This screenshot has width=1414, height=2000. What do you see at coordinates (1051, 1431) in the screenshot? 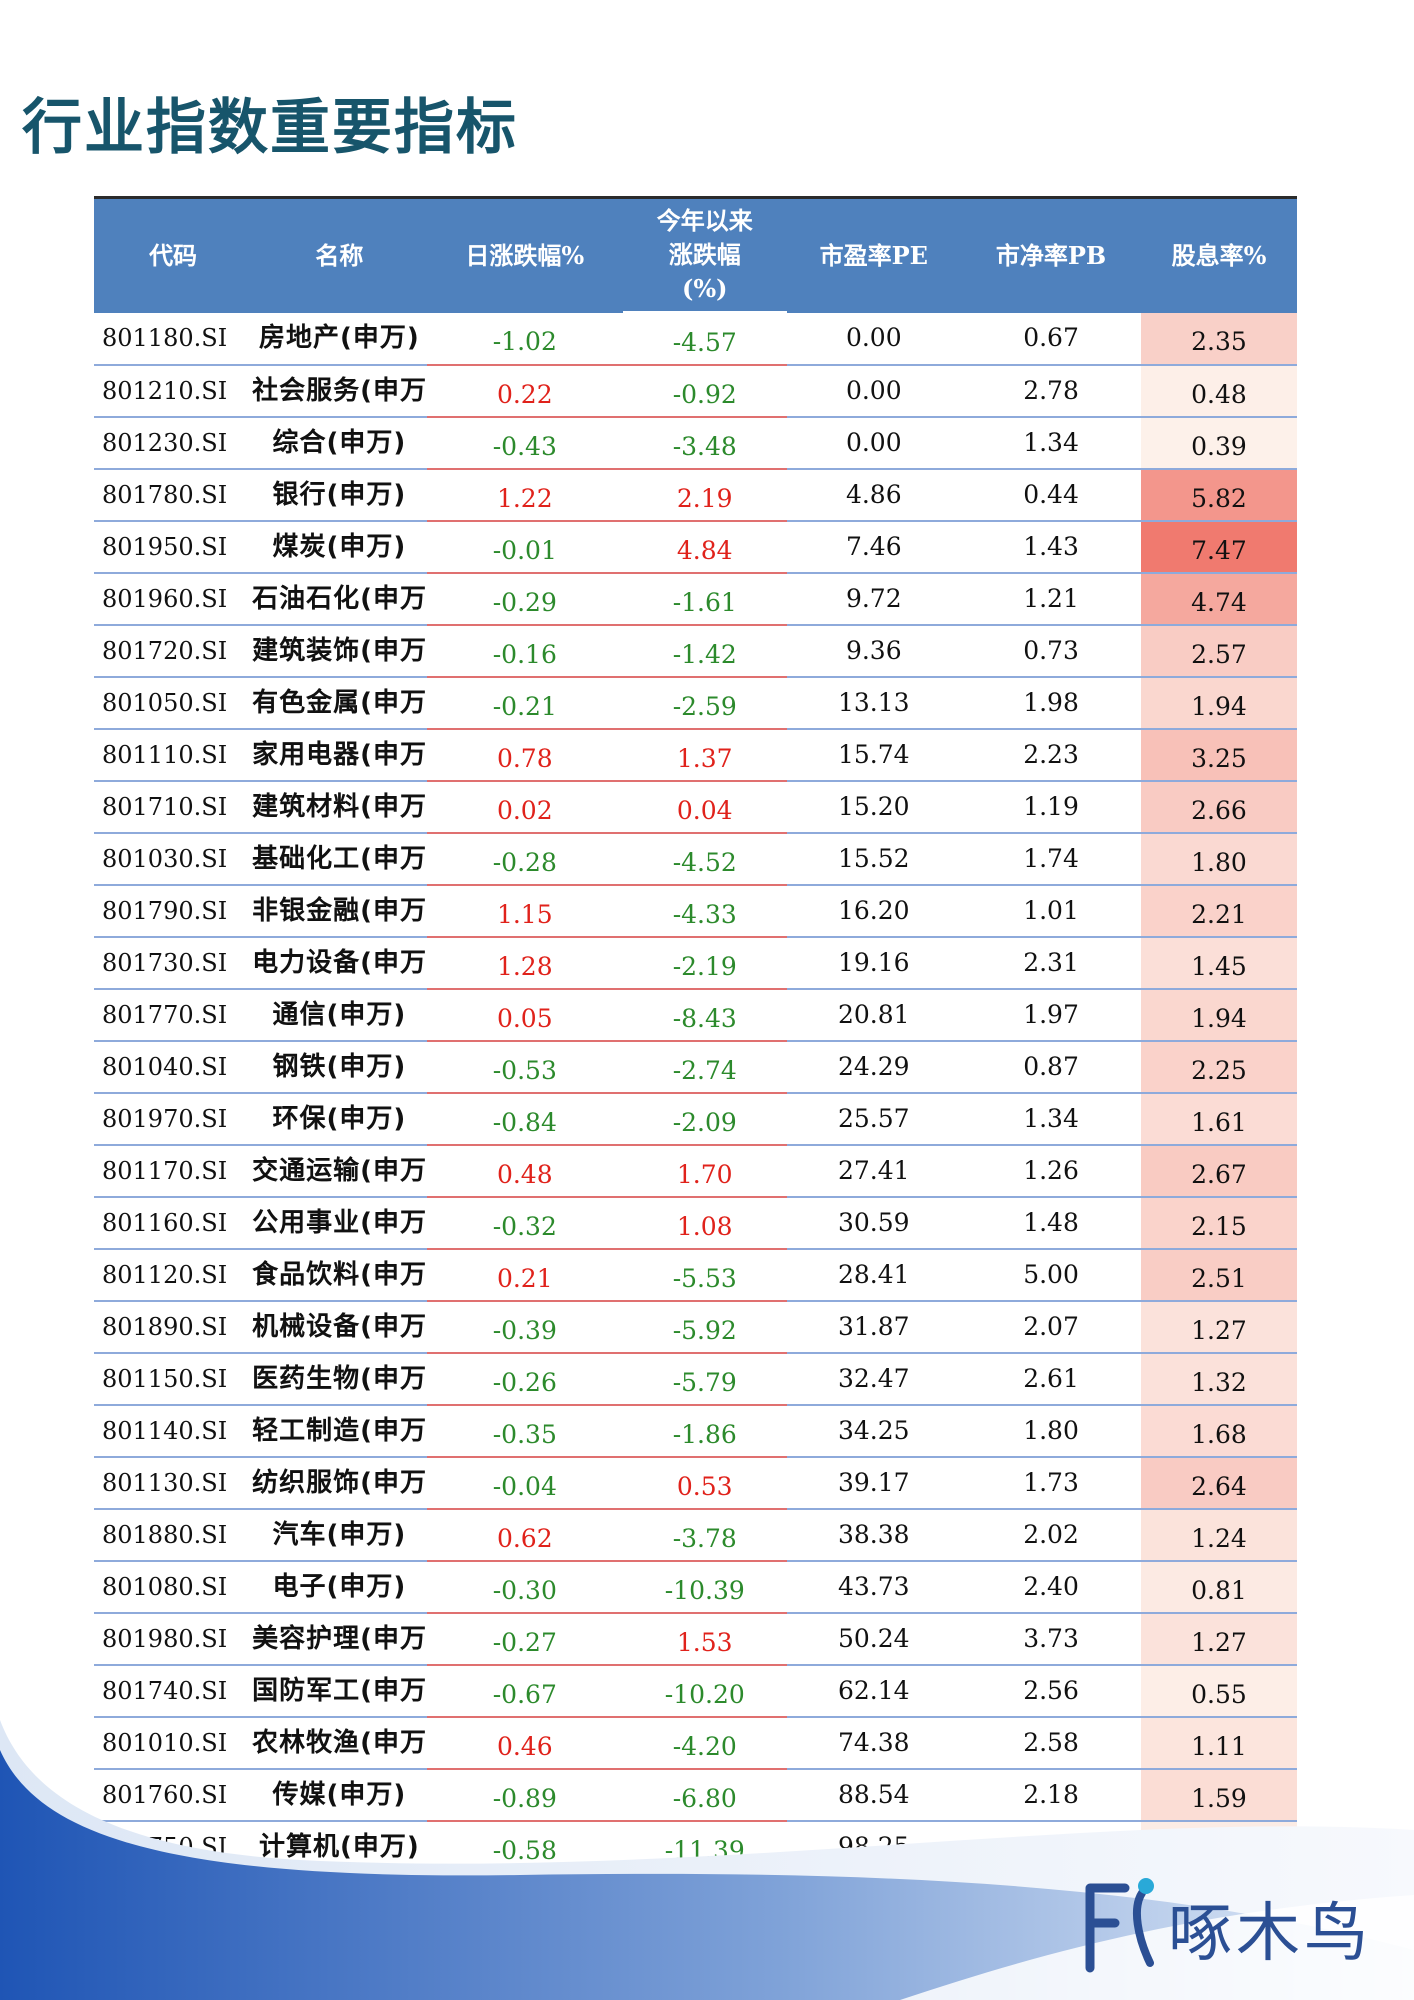
I see `cell-pb: 1.80` at bounding box center [1051, 1431].